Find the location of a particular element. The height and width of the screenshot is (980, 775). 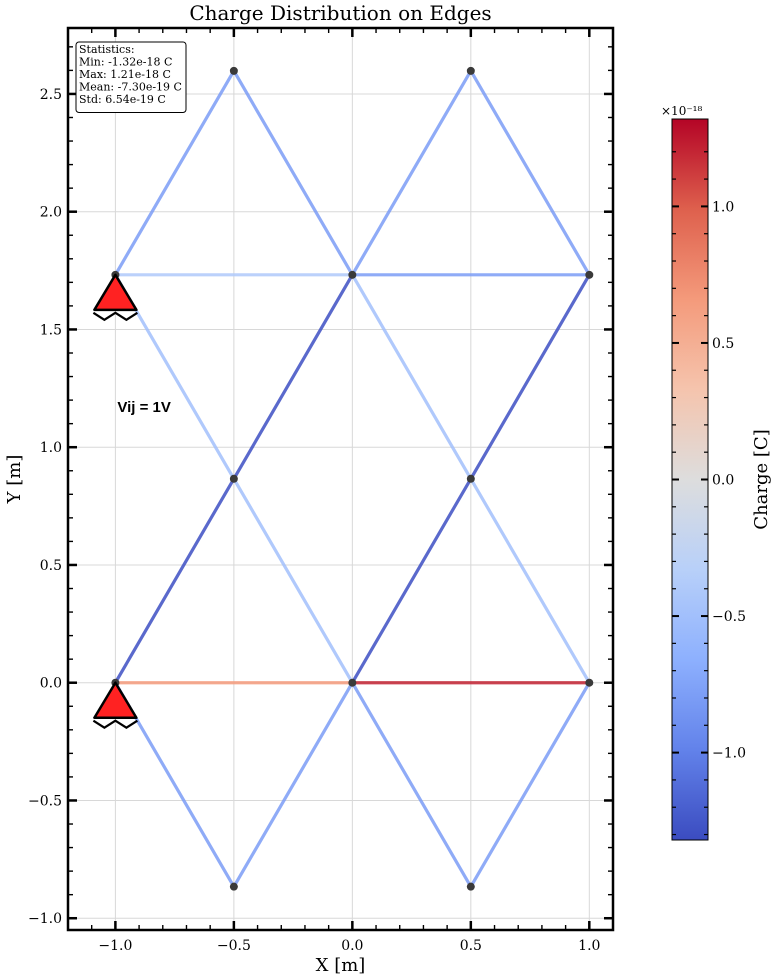

edge-n7-n9 is located at coordinates (411, 581).